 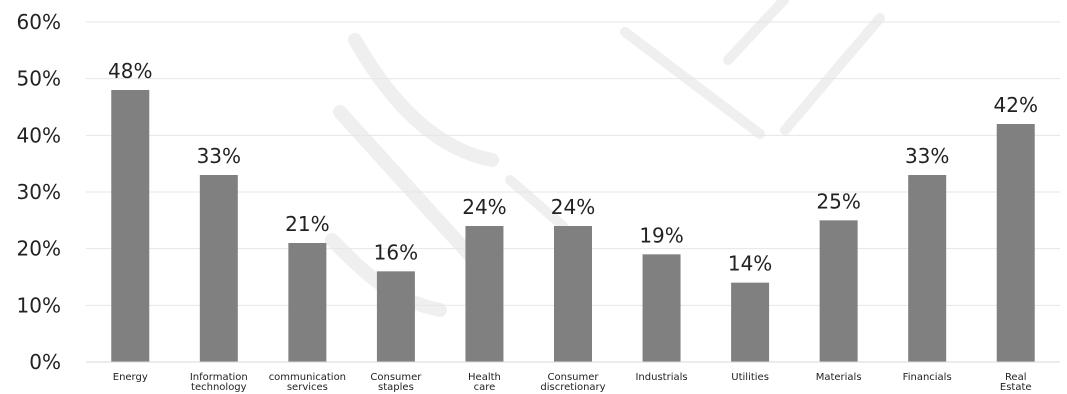 What do you see at coordinates (307, 377) in the screenshot?
I see `x-tick-label-line: communication` at bounding box center [307, 377].